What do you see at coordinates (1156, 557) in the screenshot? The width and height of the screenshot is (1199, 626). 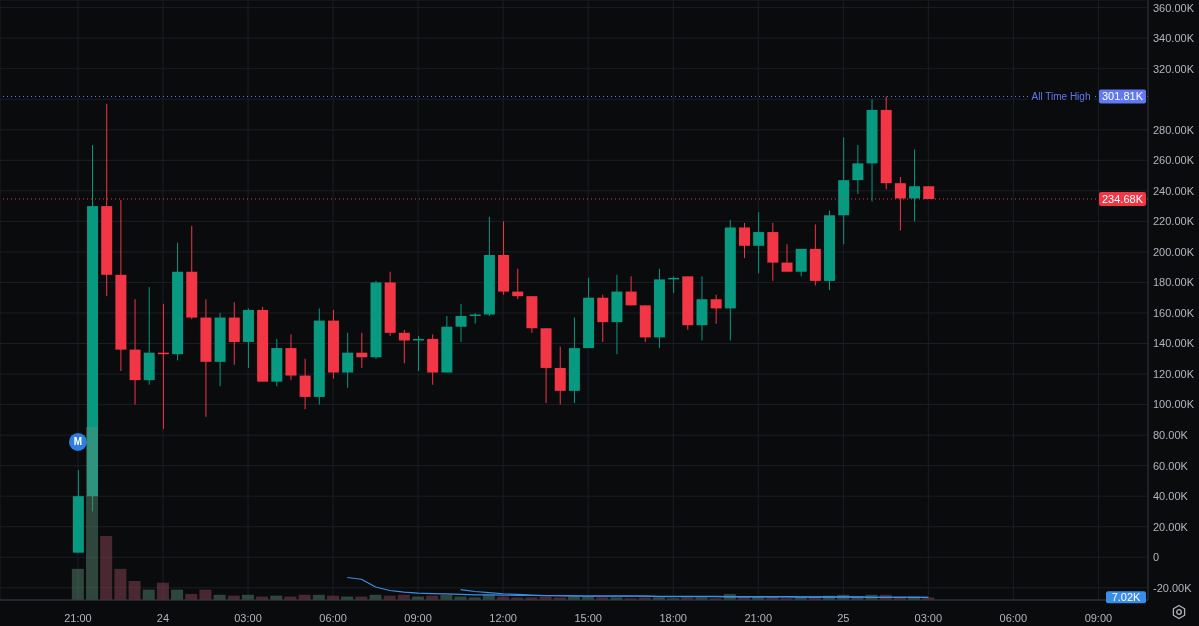 I see `y-tick-label: 0` at bounding box center [1156, 557].